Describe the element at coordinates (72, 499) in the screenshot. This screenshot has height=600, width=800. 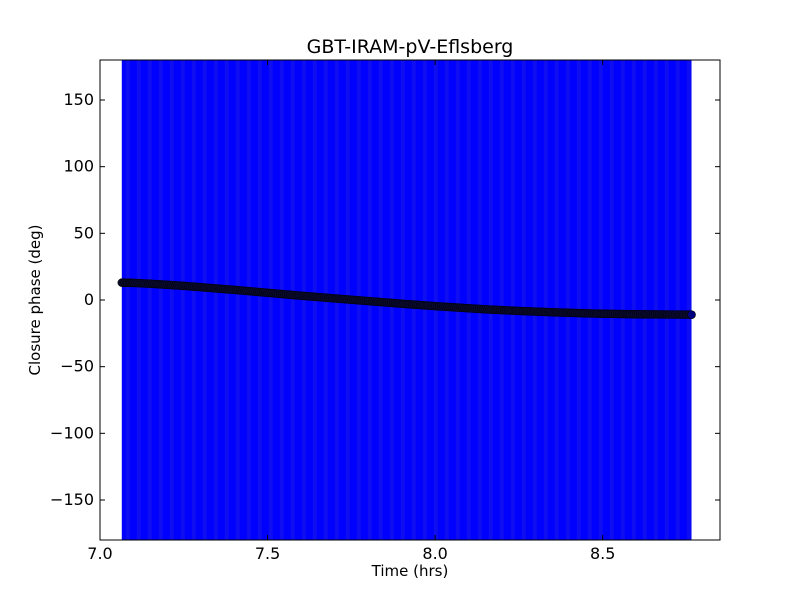
I see `y-tick-label: −150` at that location.